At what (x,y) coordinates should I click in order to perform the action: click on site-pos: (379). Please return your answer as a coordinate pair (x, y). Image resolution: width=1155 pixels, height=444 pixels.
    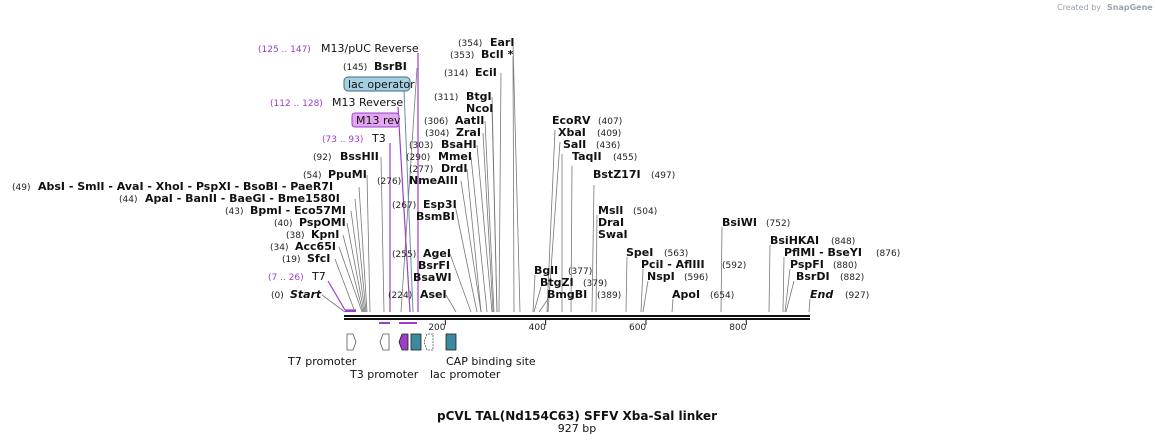
    Looking at the image, I should click on (595, 284).